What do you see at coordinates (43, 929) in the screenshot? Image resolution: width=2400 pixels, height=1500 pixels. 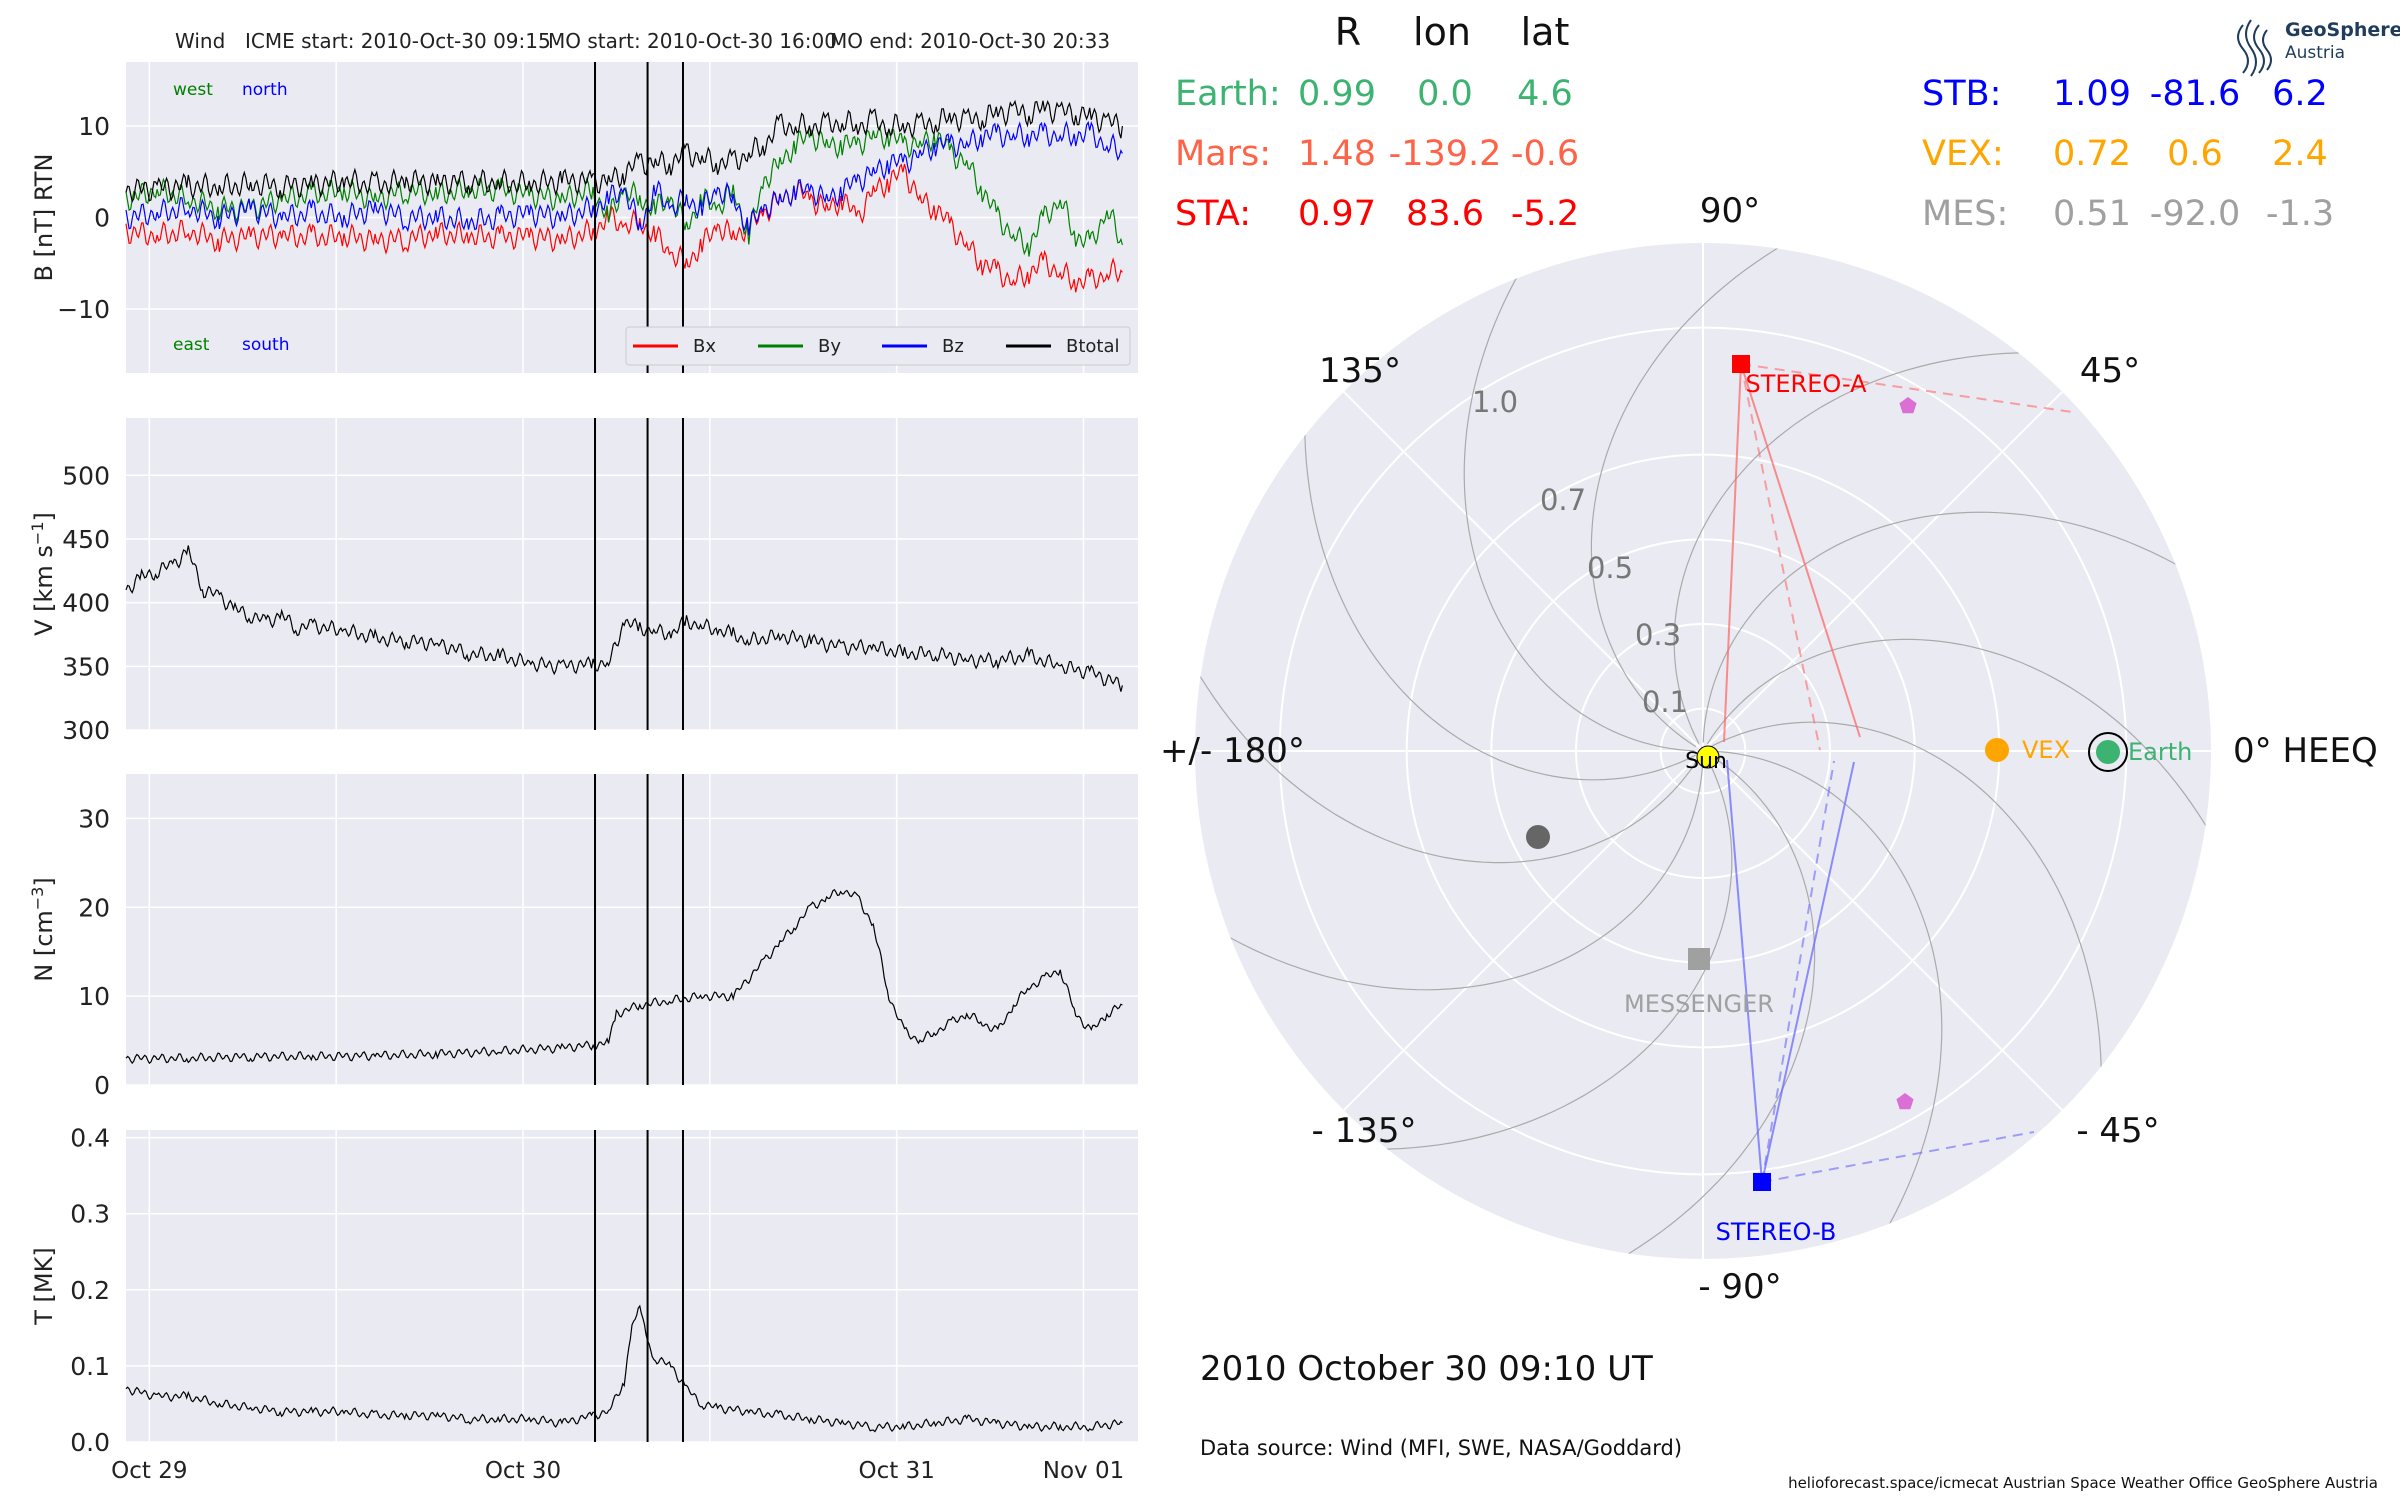 I see `y-axis-label: N [cm−3]` at bounding box center [43, 929].